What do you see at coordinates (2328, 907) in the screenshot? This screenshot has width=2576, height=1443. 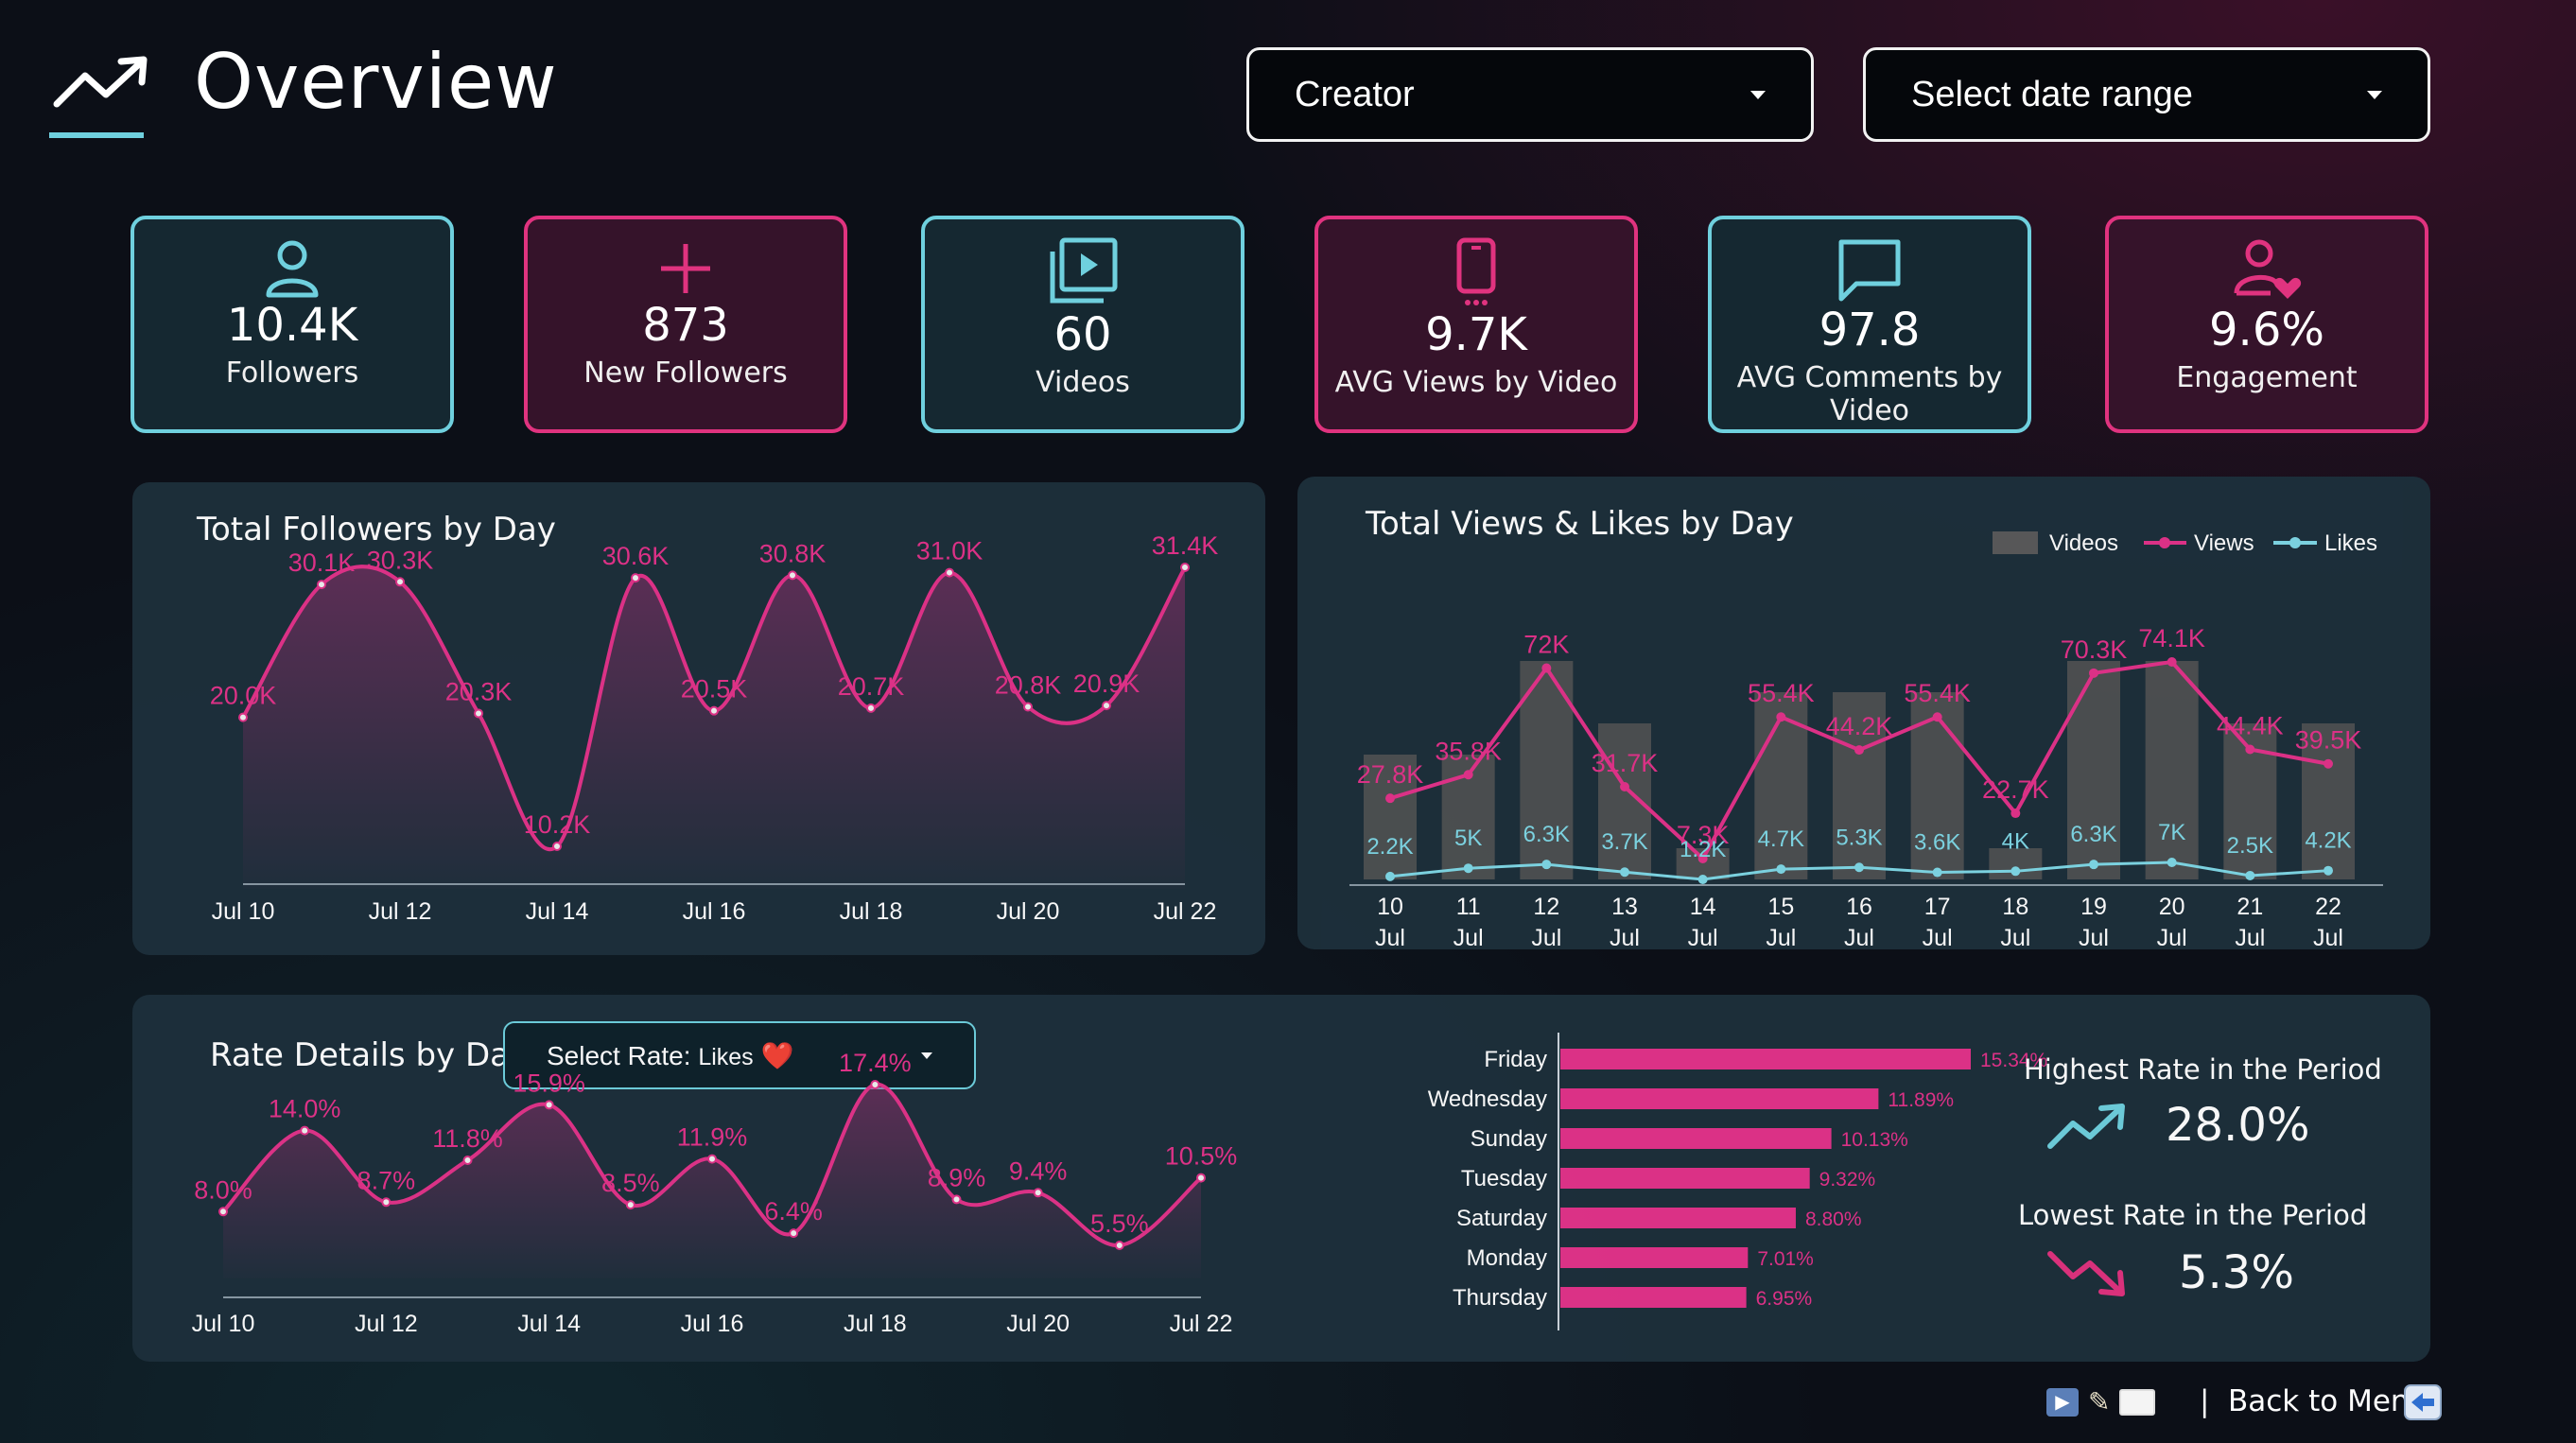 I see `x-tick-day: 22` at bounding box center [2328, 907].